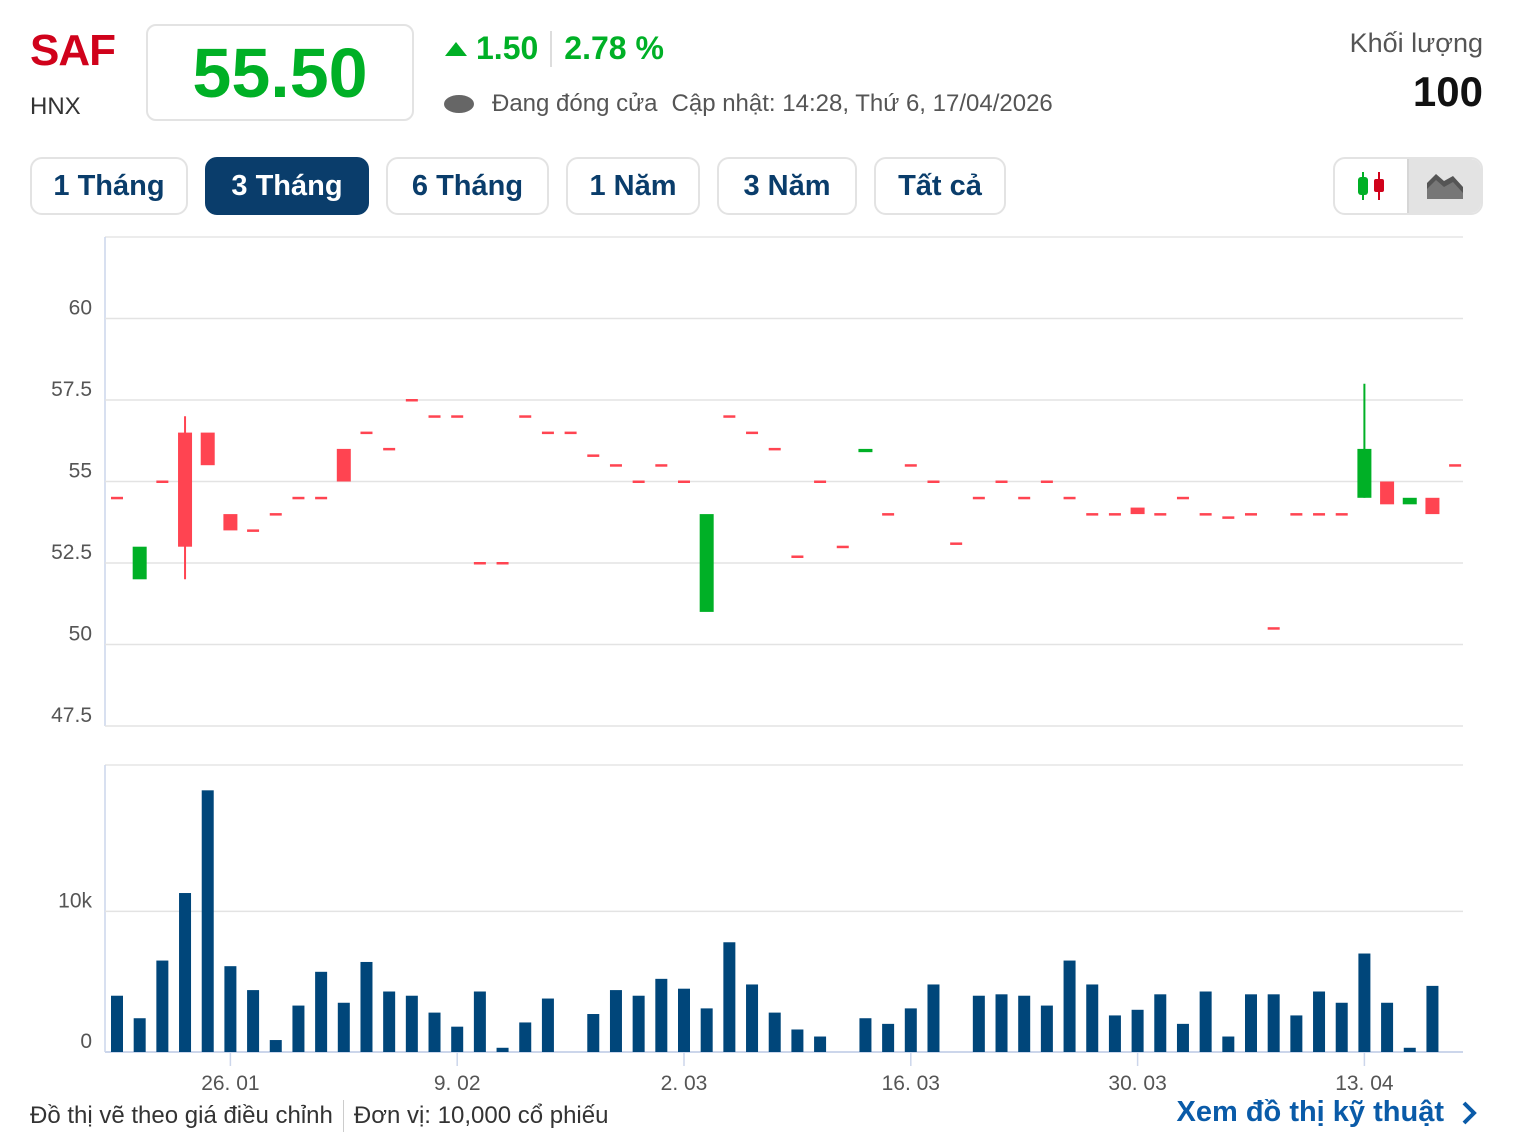 Image resolution: width=1518 pixels, height=1148 pixels. What do you see at coordinates (787, 186) in the screenshot?
I see `tab-3-years: 3 Năm` at bounding box center [787, 186].